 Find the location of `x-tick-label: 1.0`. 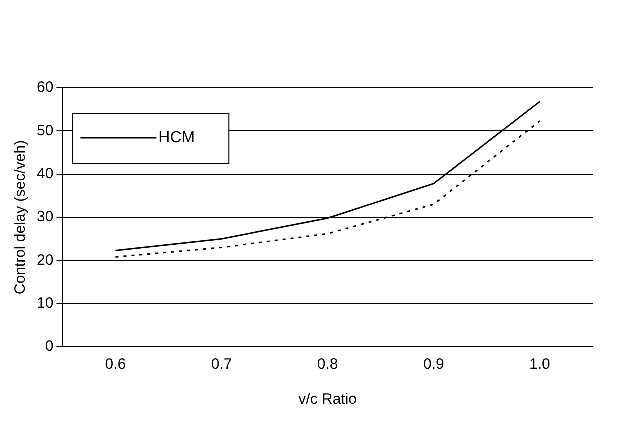

x-tick-label: 1.0 is located at coordinates (540, 365).